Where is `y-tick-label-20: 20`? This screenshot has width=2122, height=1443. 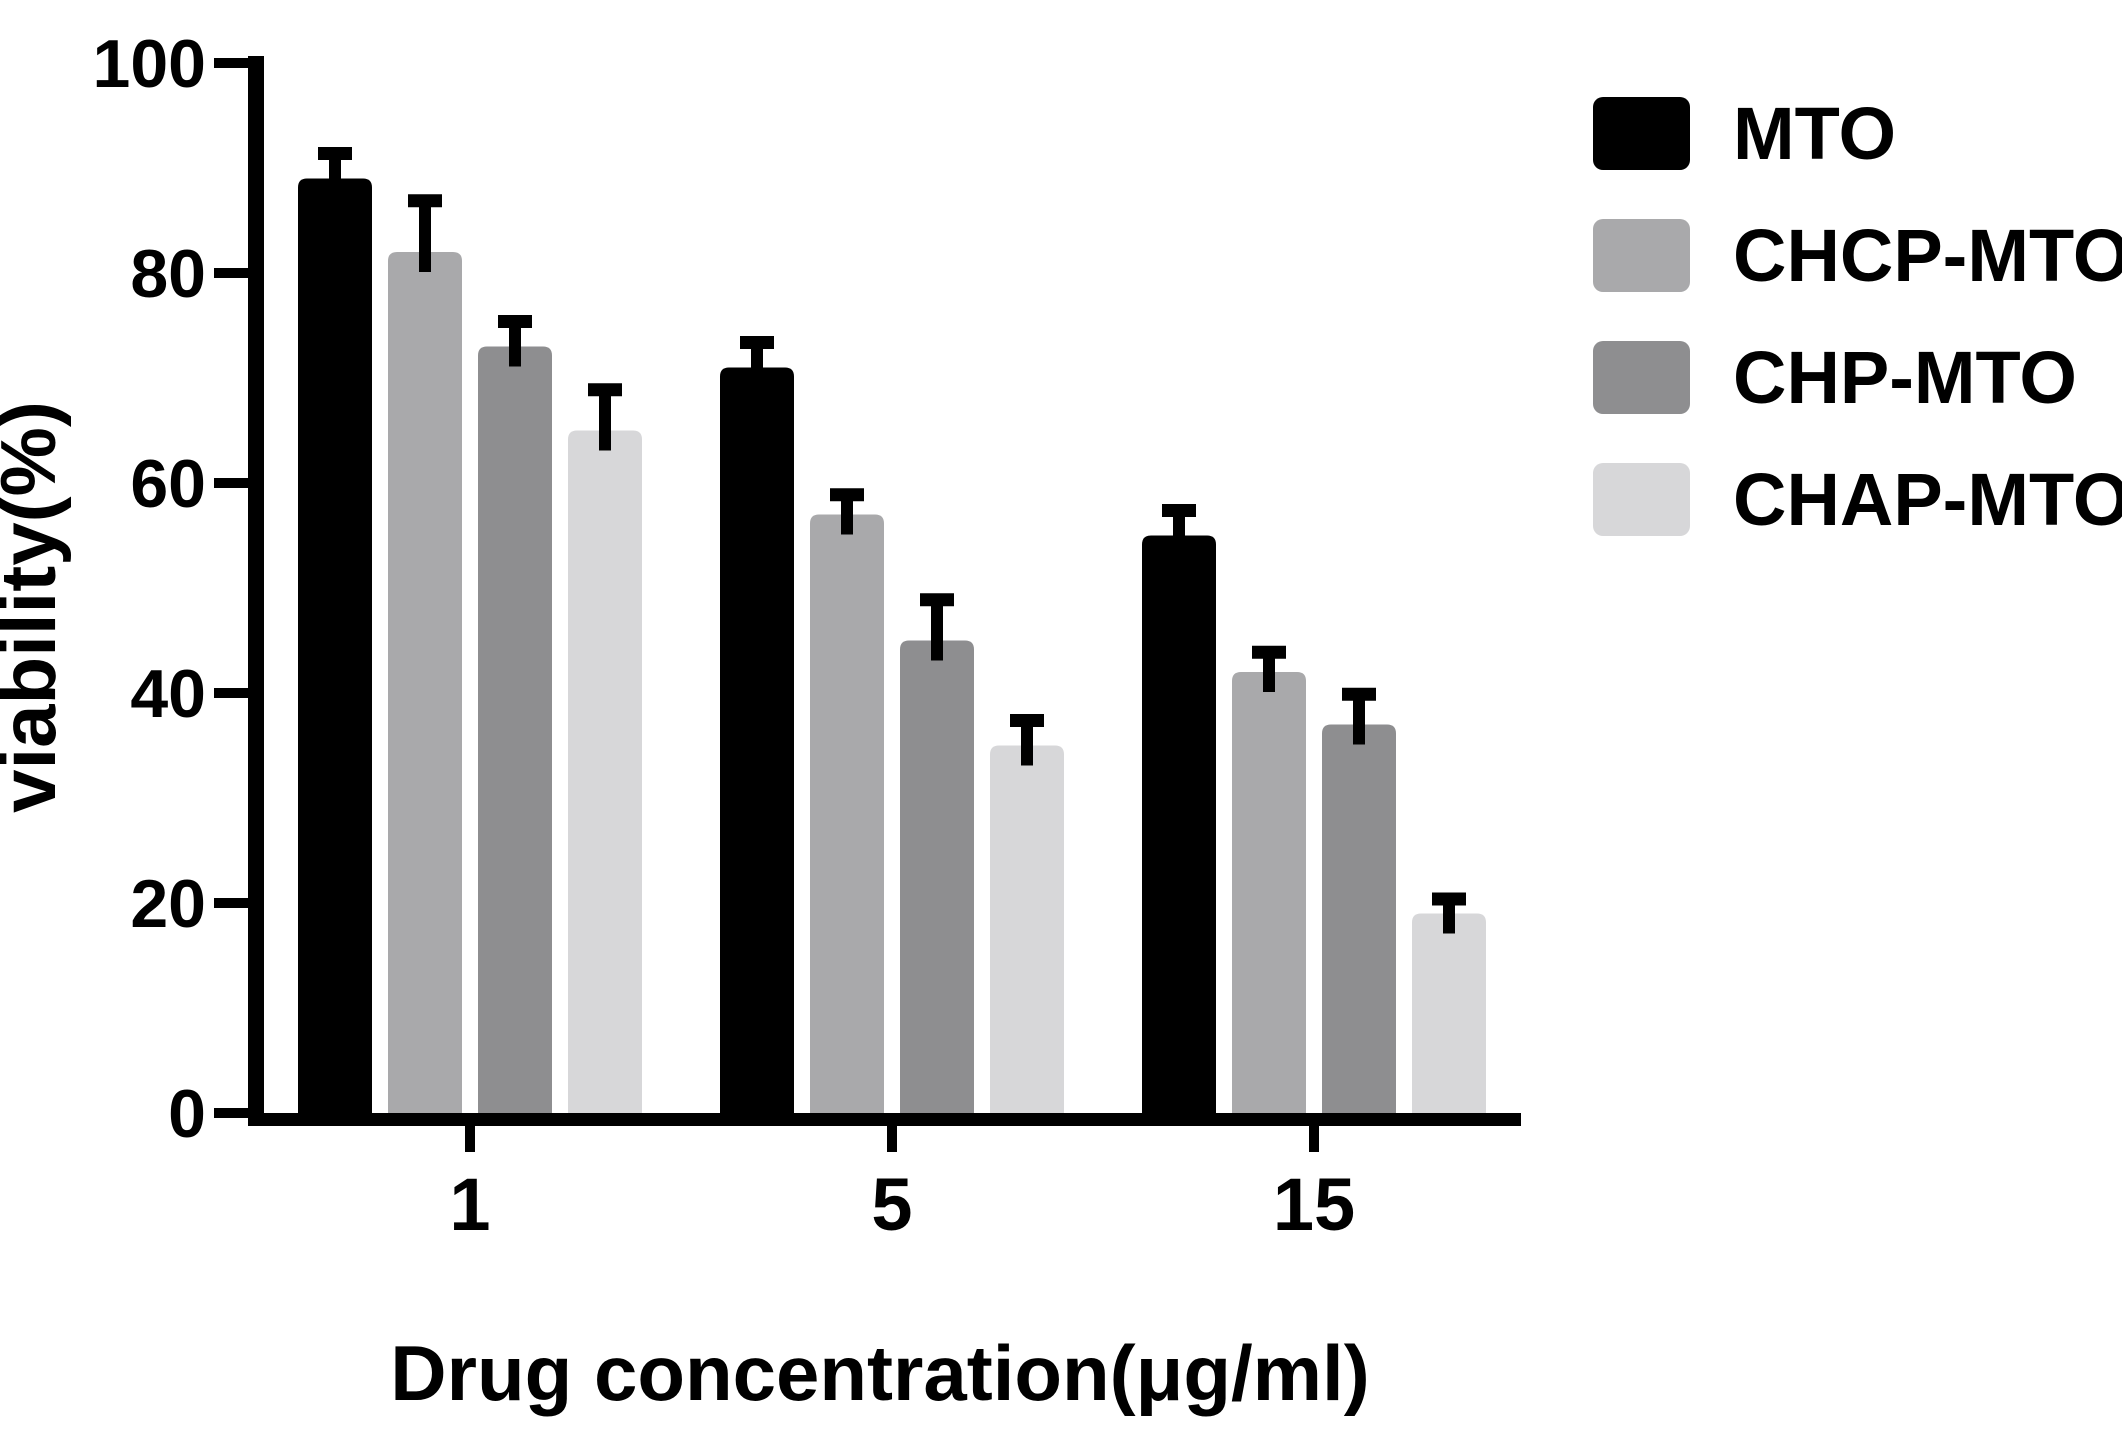
y-tick-label-20: 20 is located at coordinates (168, 904).